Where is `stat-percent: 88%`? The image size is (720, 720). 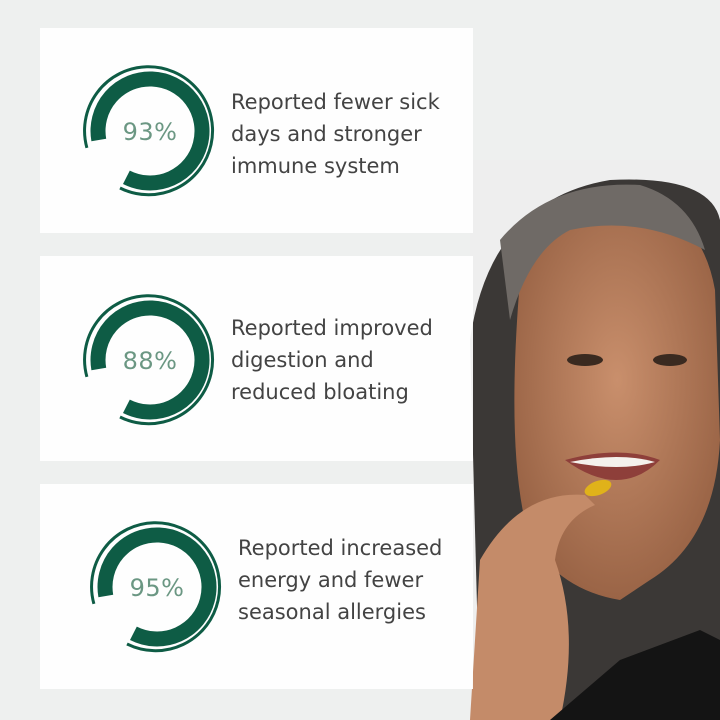 stat-percent: 88% is located at coordinates (150, 361).